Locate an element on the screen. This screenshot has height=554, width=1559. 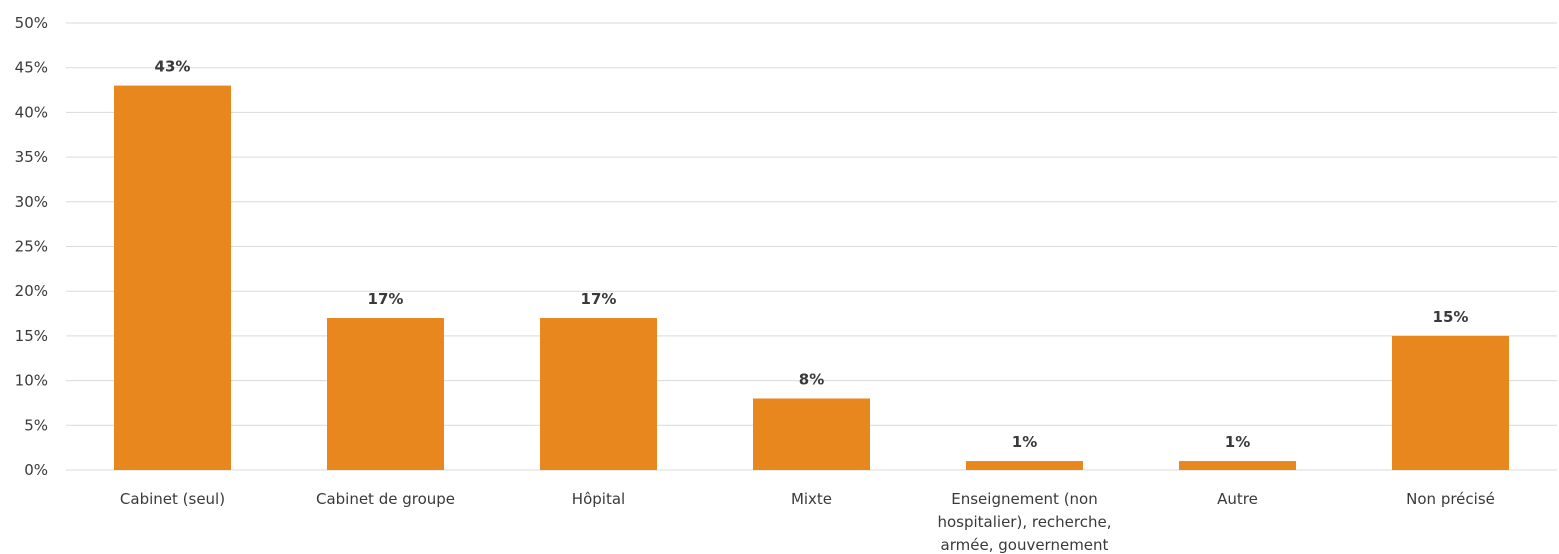
x-tick-label: Hôpital is located at coordinates (598, 499).